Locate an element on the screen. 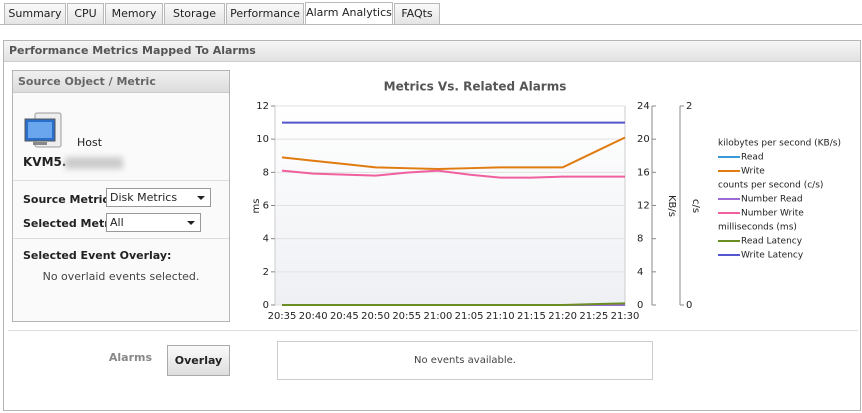  legend-group-title: milliseconds (ms) is located at coordinates (757, 228).